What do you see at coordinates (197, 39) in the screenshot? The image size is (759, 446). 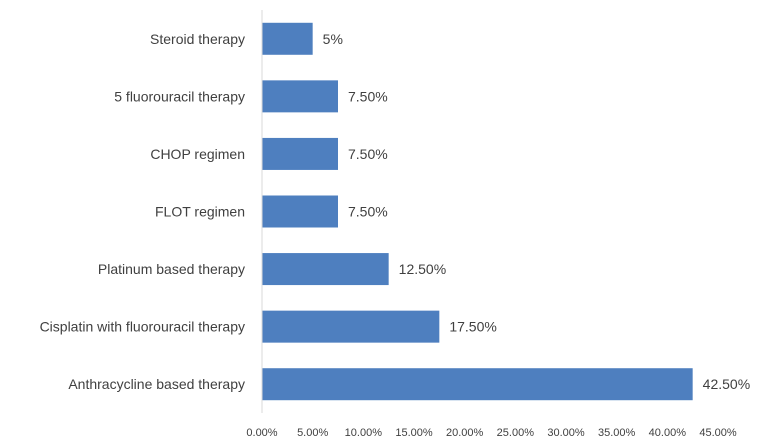 I see `category-label-1: Steroid therapy` at bounding box center [197, 39].